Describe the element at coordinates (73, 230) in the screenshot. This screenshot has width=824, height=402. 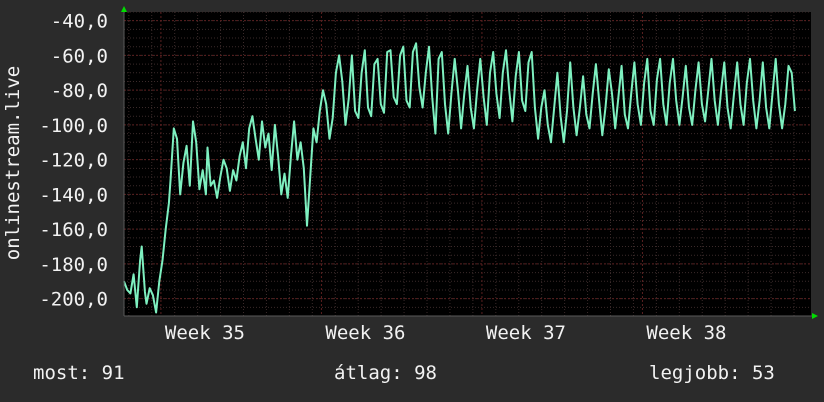
I see `y-tick-label: -160,0` at that location.